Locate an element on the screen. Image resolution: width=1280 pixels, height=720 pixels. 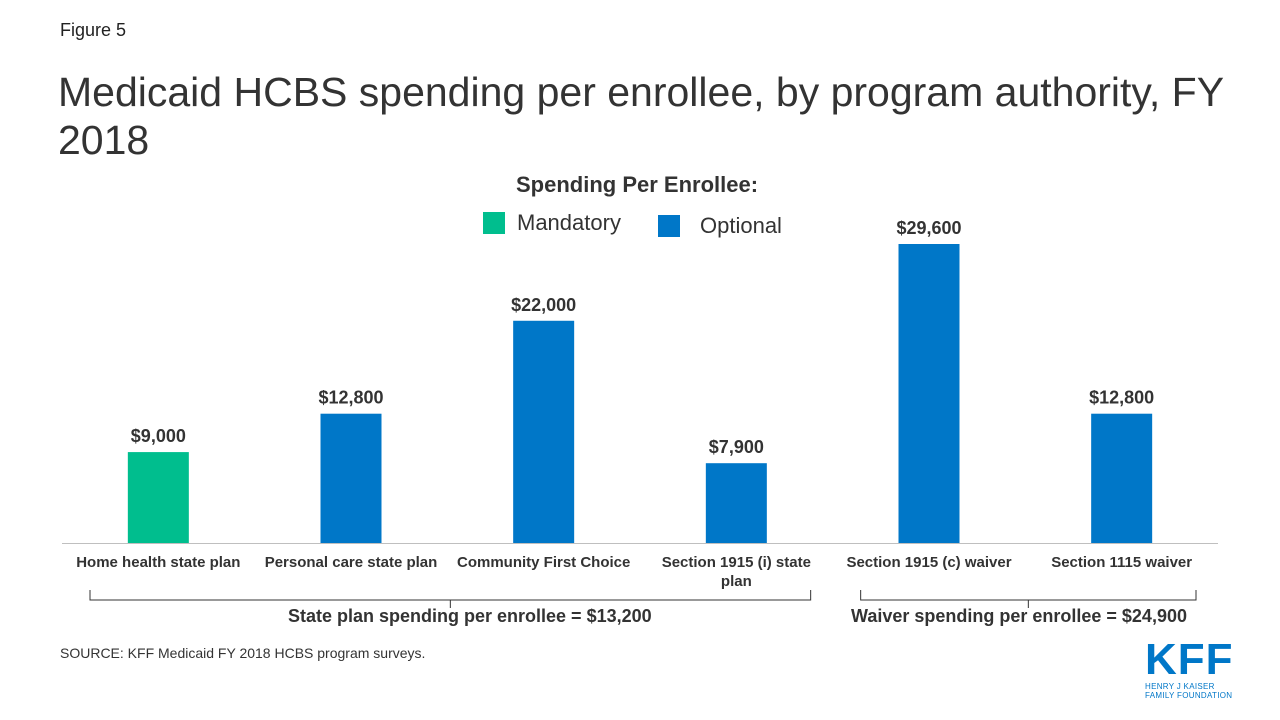
logo-wordmark: KFF is located at coordinates (1189, 659).